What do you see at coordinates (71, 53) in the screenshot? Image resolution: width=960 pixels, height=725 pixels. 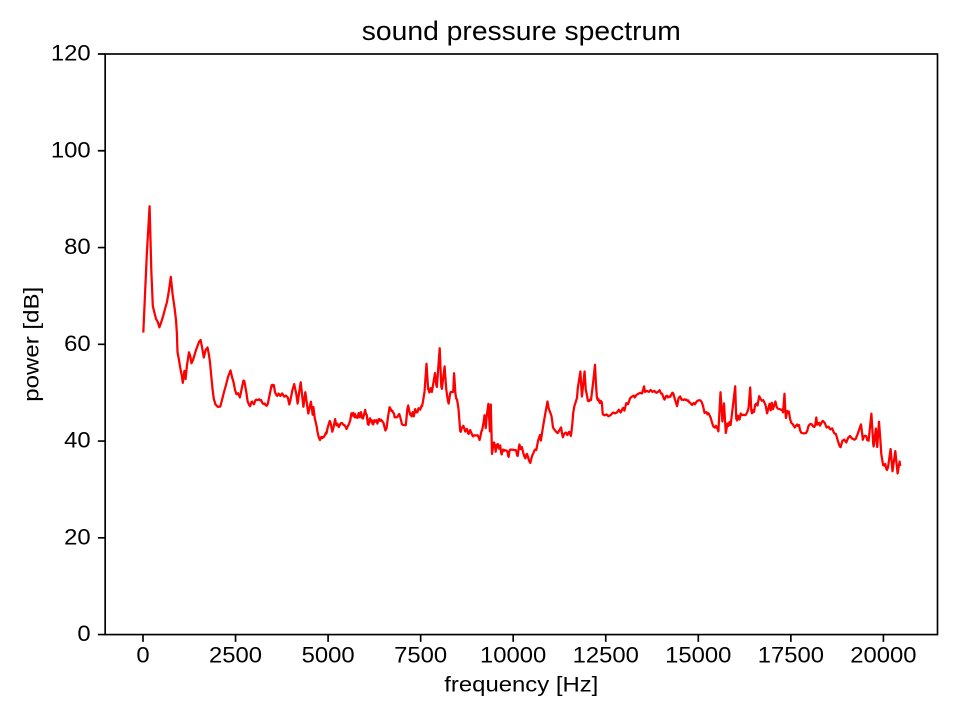 I see `svg-text: 120` at bounding box center [71, 53].